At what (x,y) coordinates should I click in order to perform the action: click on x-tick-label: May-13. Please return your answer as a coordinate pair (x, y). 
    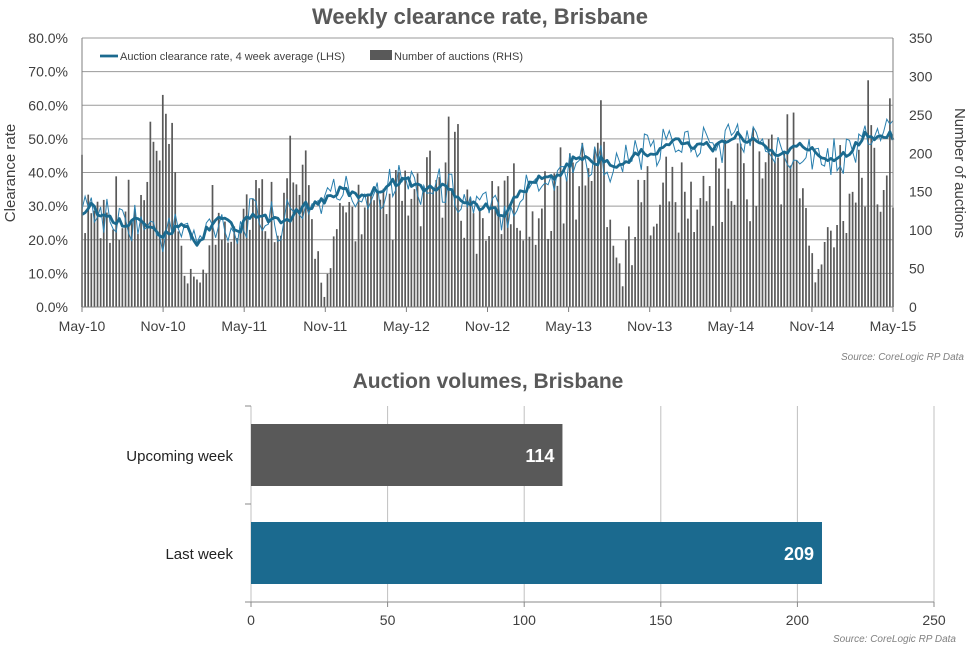
    Looking at the image, I should click on (568, 326).